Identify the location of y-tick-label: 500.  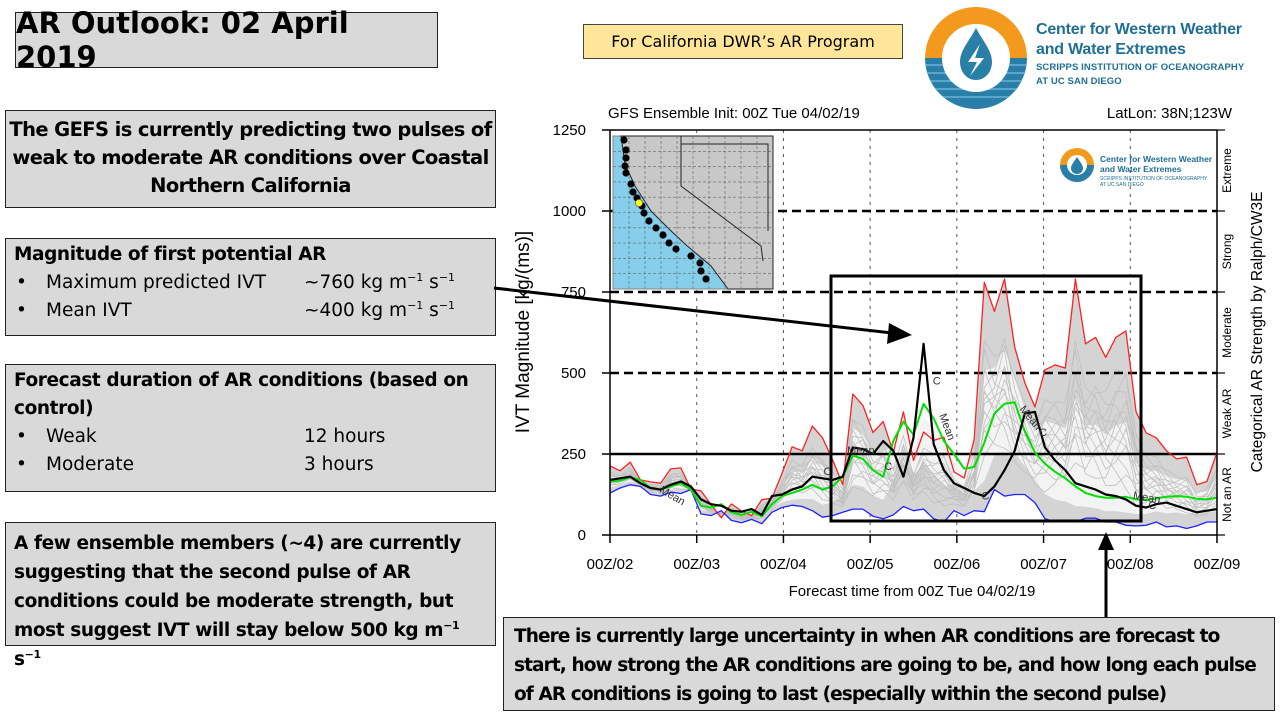
(573, 373).